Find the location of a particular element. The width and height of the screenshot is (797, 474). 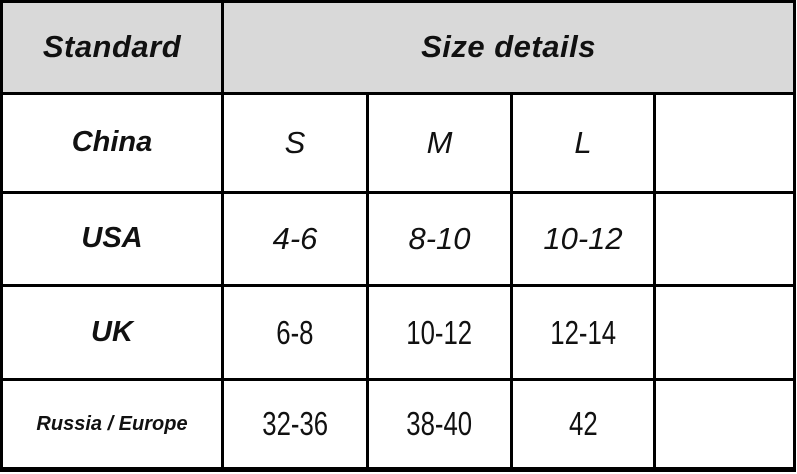

cell-russia-s: 32-36 is located at coordinates (295, 424).